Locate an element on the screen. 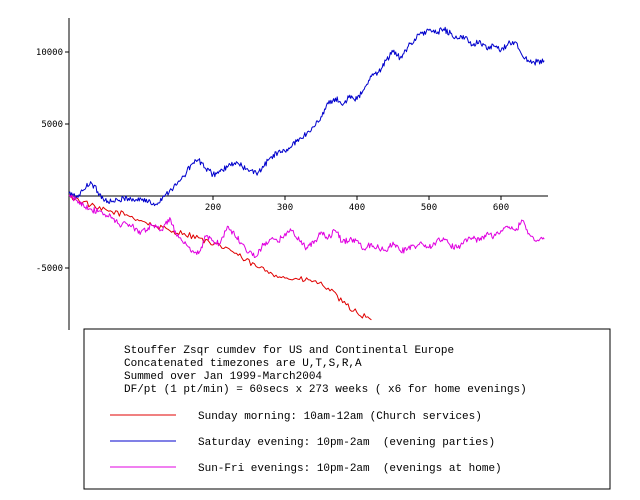  series-line-sunday-morning is located at coordinates (220, 257).